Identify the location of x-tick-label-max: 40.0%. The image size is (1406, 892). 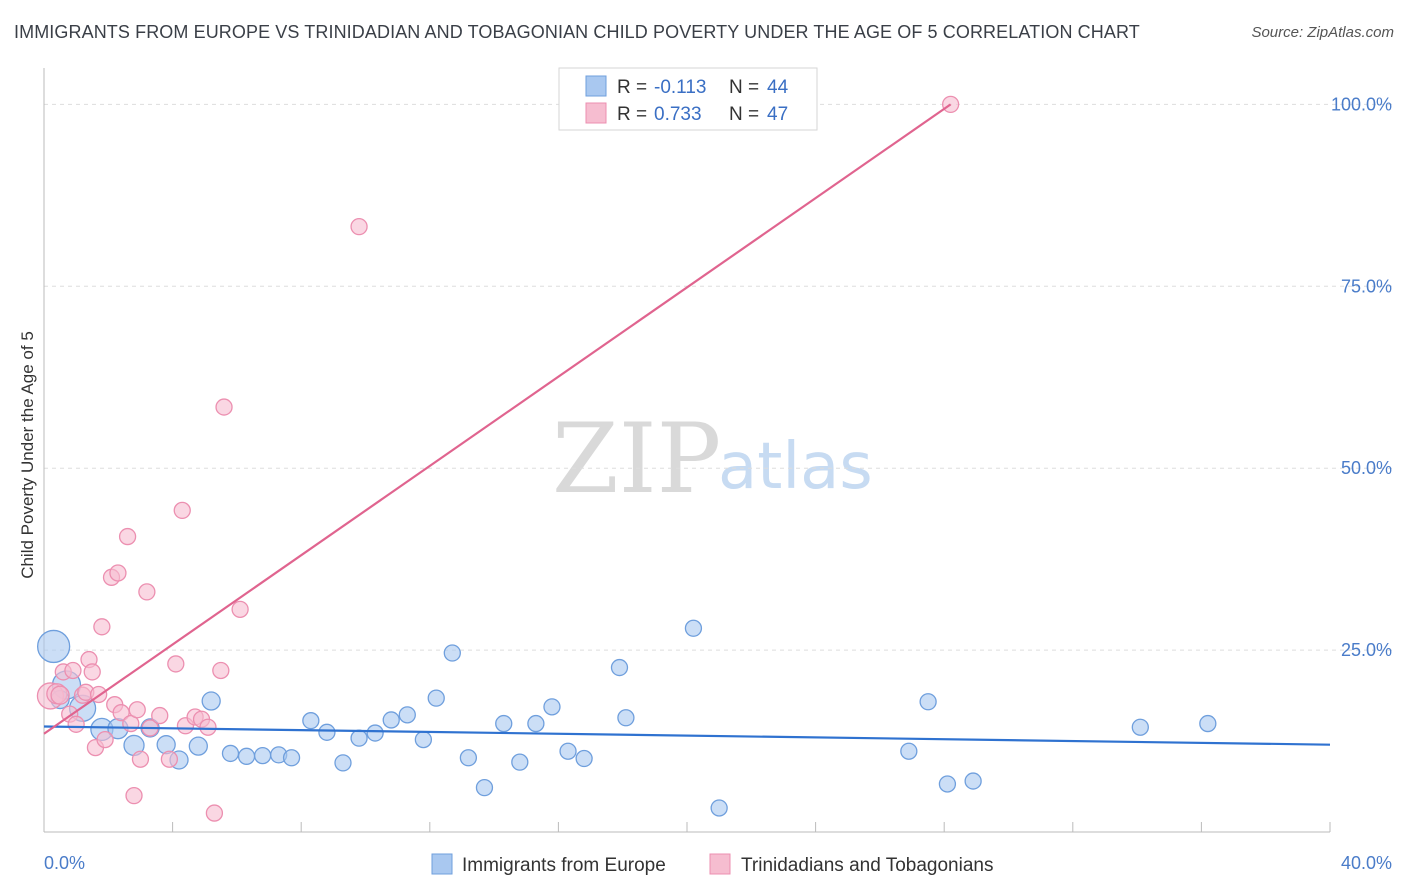
(1366, 863).